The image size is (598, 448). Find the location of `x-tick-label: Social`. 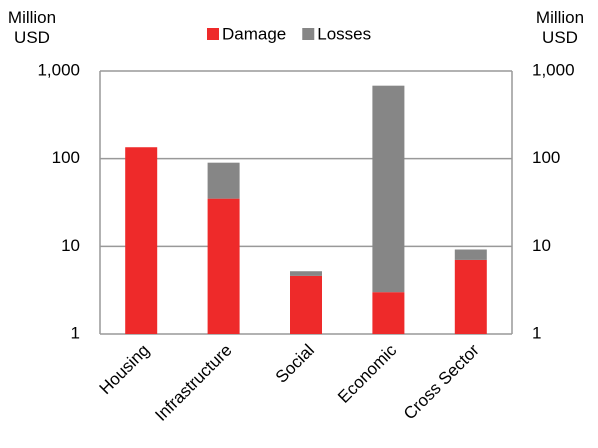

x-tick-label: Social is located at coordinates (295, 364).